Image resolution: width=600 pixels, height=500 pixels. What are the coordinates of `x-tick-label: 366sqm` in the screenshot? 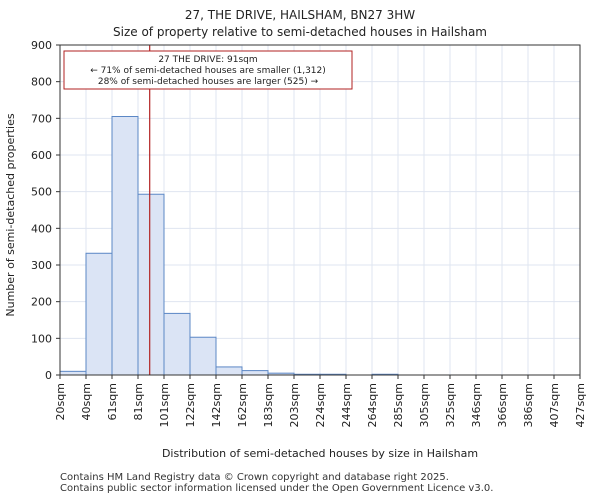 It's located at (502, 405).